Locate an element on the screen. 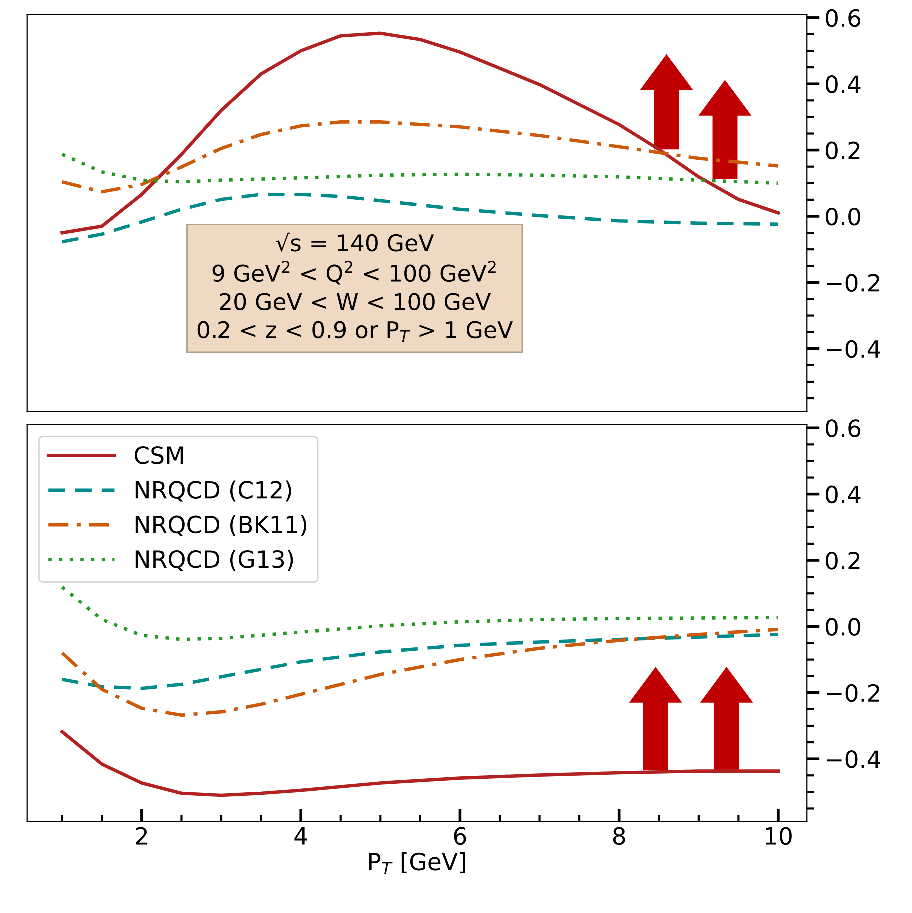  legend-label: NRQCD (G13) is located at coordinates (215, 561).